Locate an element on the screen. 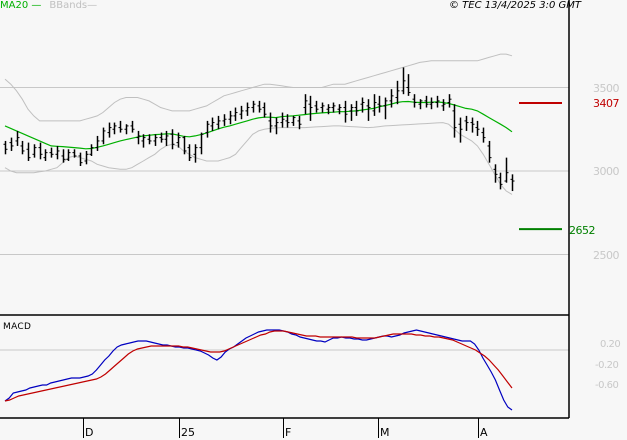 The image size is (627, 440). chart-legend: MA20 — BBands— is located at coordinates (48, 6).